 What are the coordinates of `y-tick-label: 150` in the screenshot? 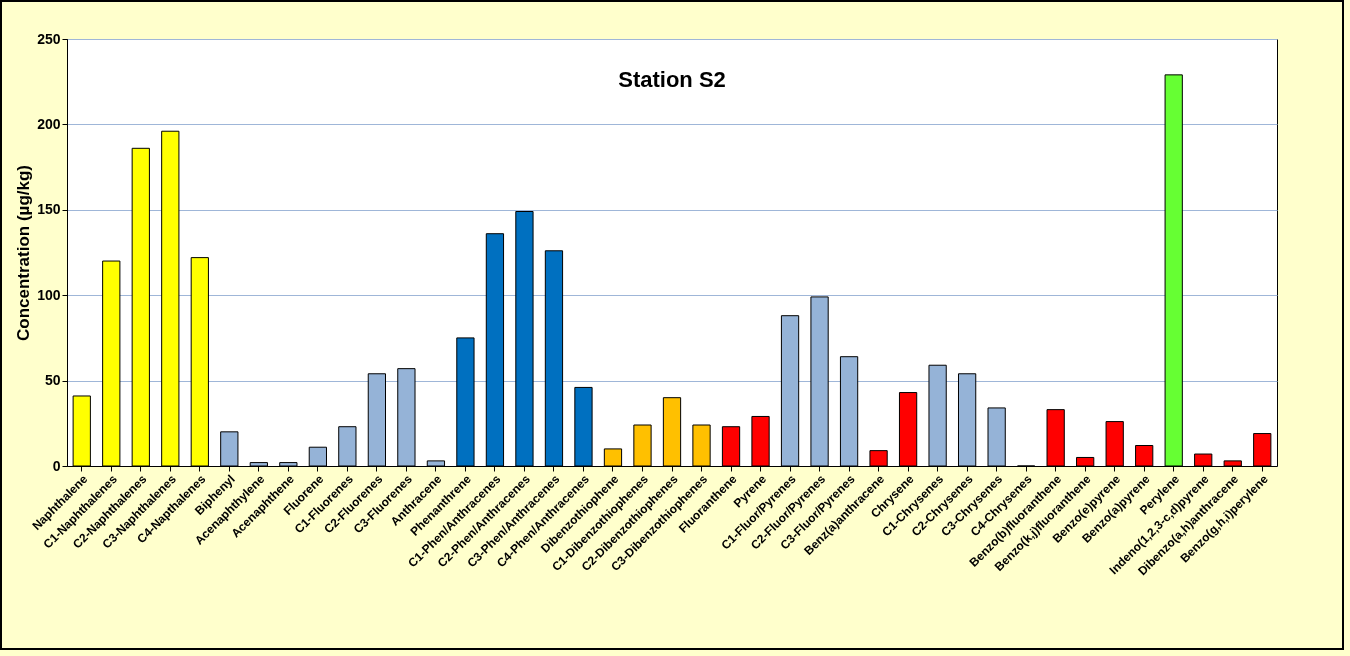 It's located at (49, 209).